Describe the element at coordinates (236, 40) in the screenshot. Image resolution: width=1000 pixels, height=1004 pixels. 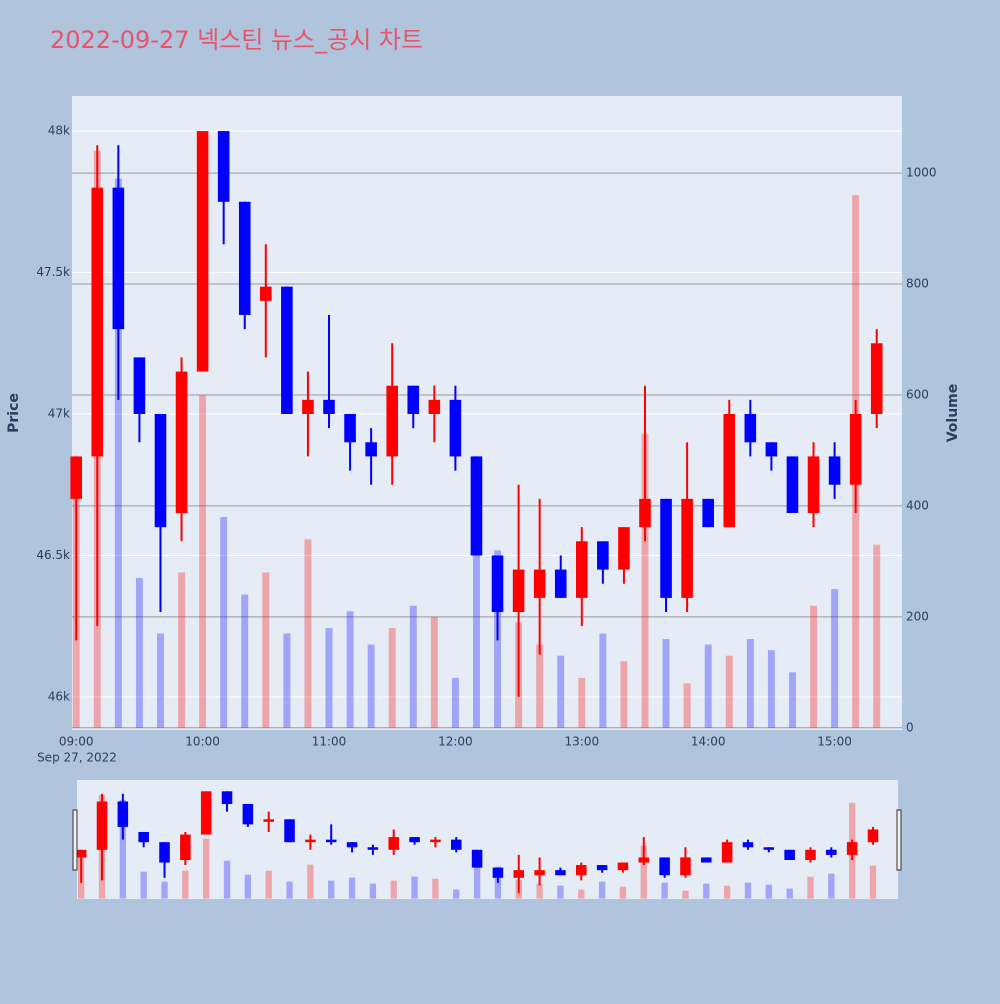
I see `chart-title: 2022-09-27 넥스틴 뉴스_공시 차트` at that location.